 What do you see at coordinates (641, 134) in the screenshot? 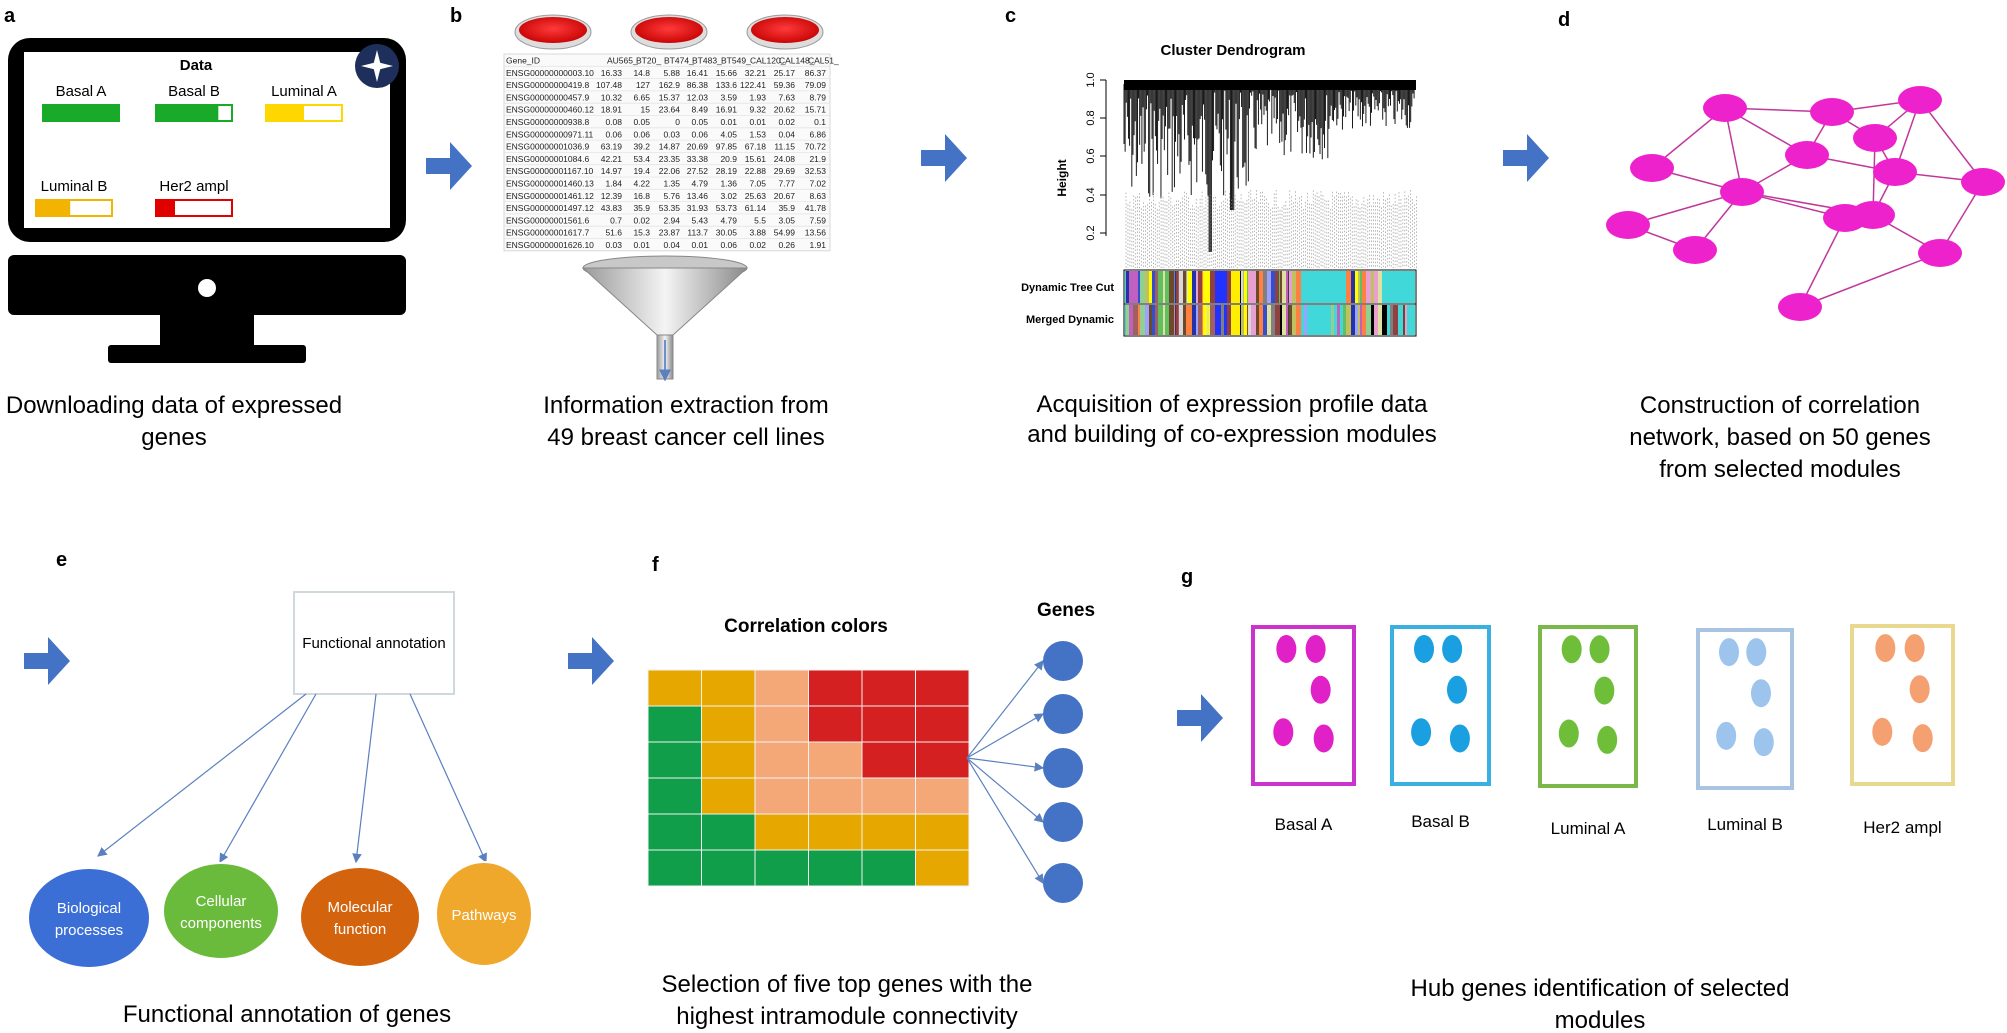
I see `table-cell: 0.06` at bounding box center [641, 134].